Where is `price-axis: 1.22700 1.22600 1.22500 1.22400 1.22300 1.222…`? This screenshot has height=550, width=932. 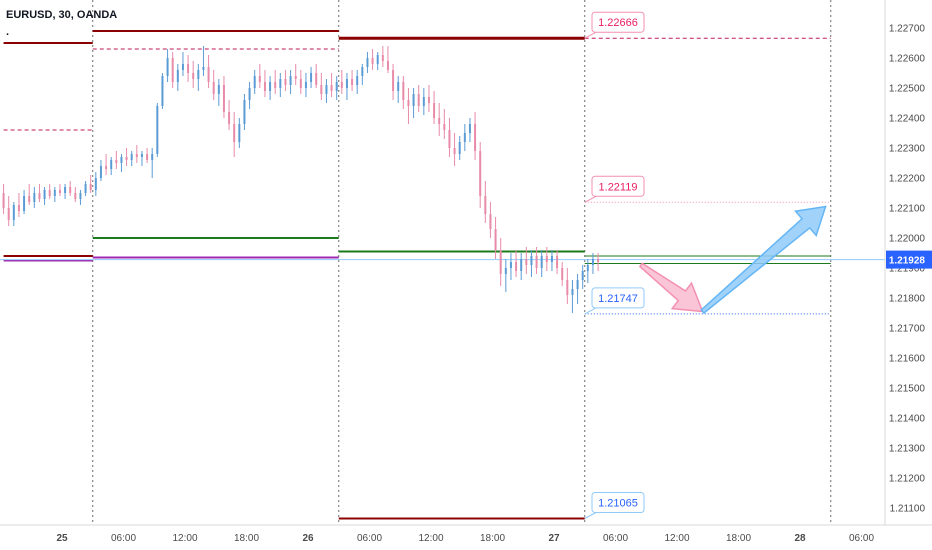
price-axis: 1.22700 1.22600 1.22500 1.22400 1.22300 1.222… is located at coordinates (908, 262).